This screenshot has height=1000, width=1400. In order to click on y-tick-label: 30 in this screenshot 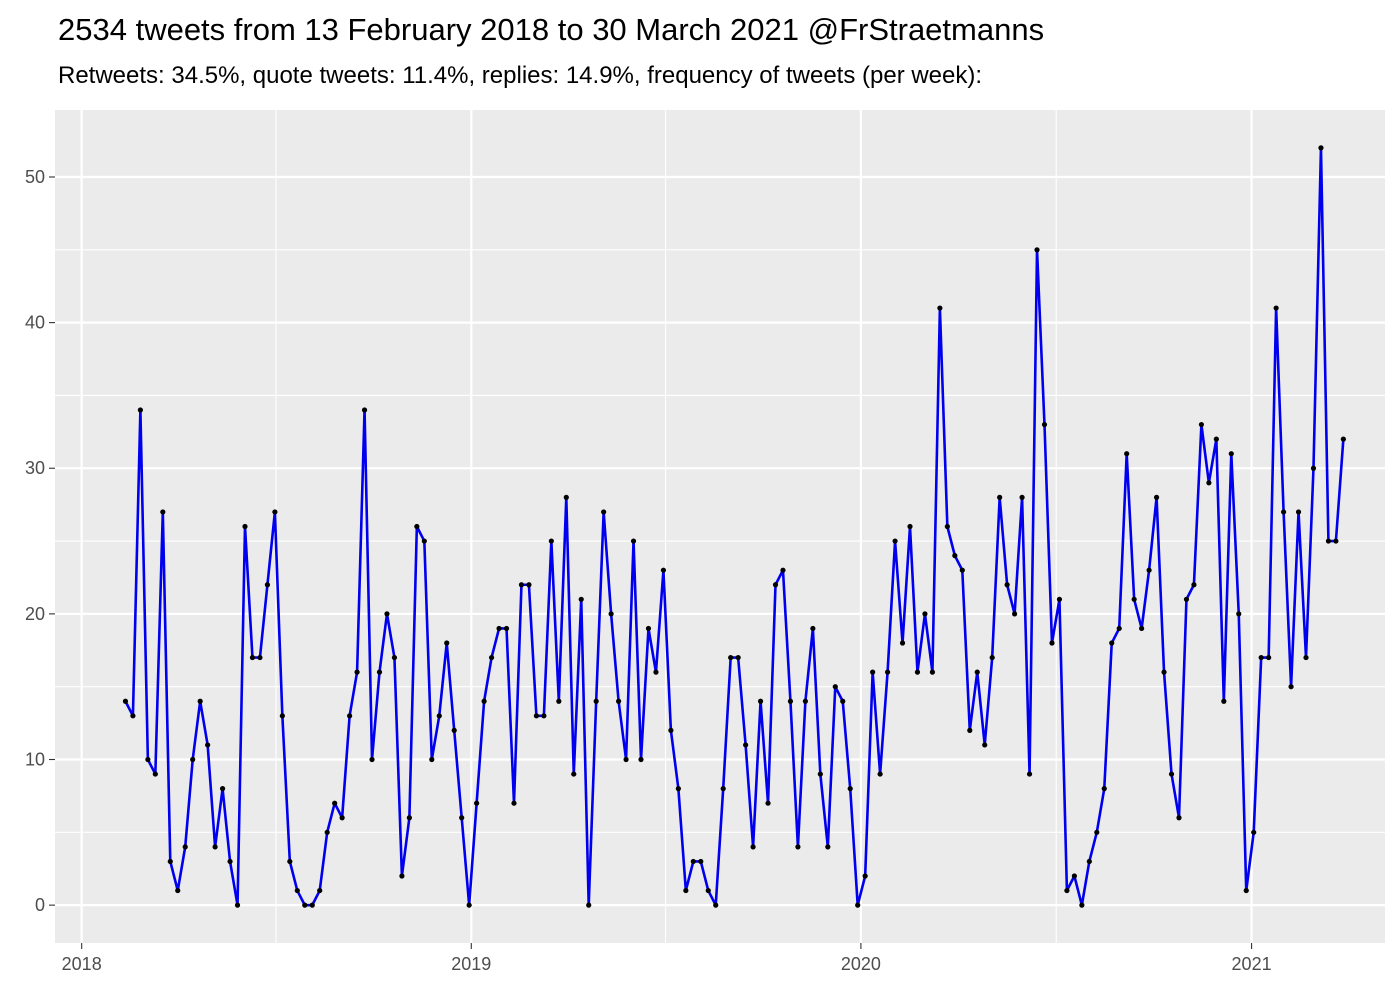, I will do `click(35, 468)`.